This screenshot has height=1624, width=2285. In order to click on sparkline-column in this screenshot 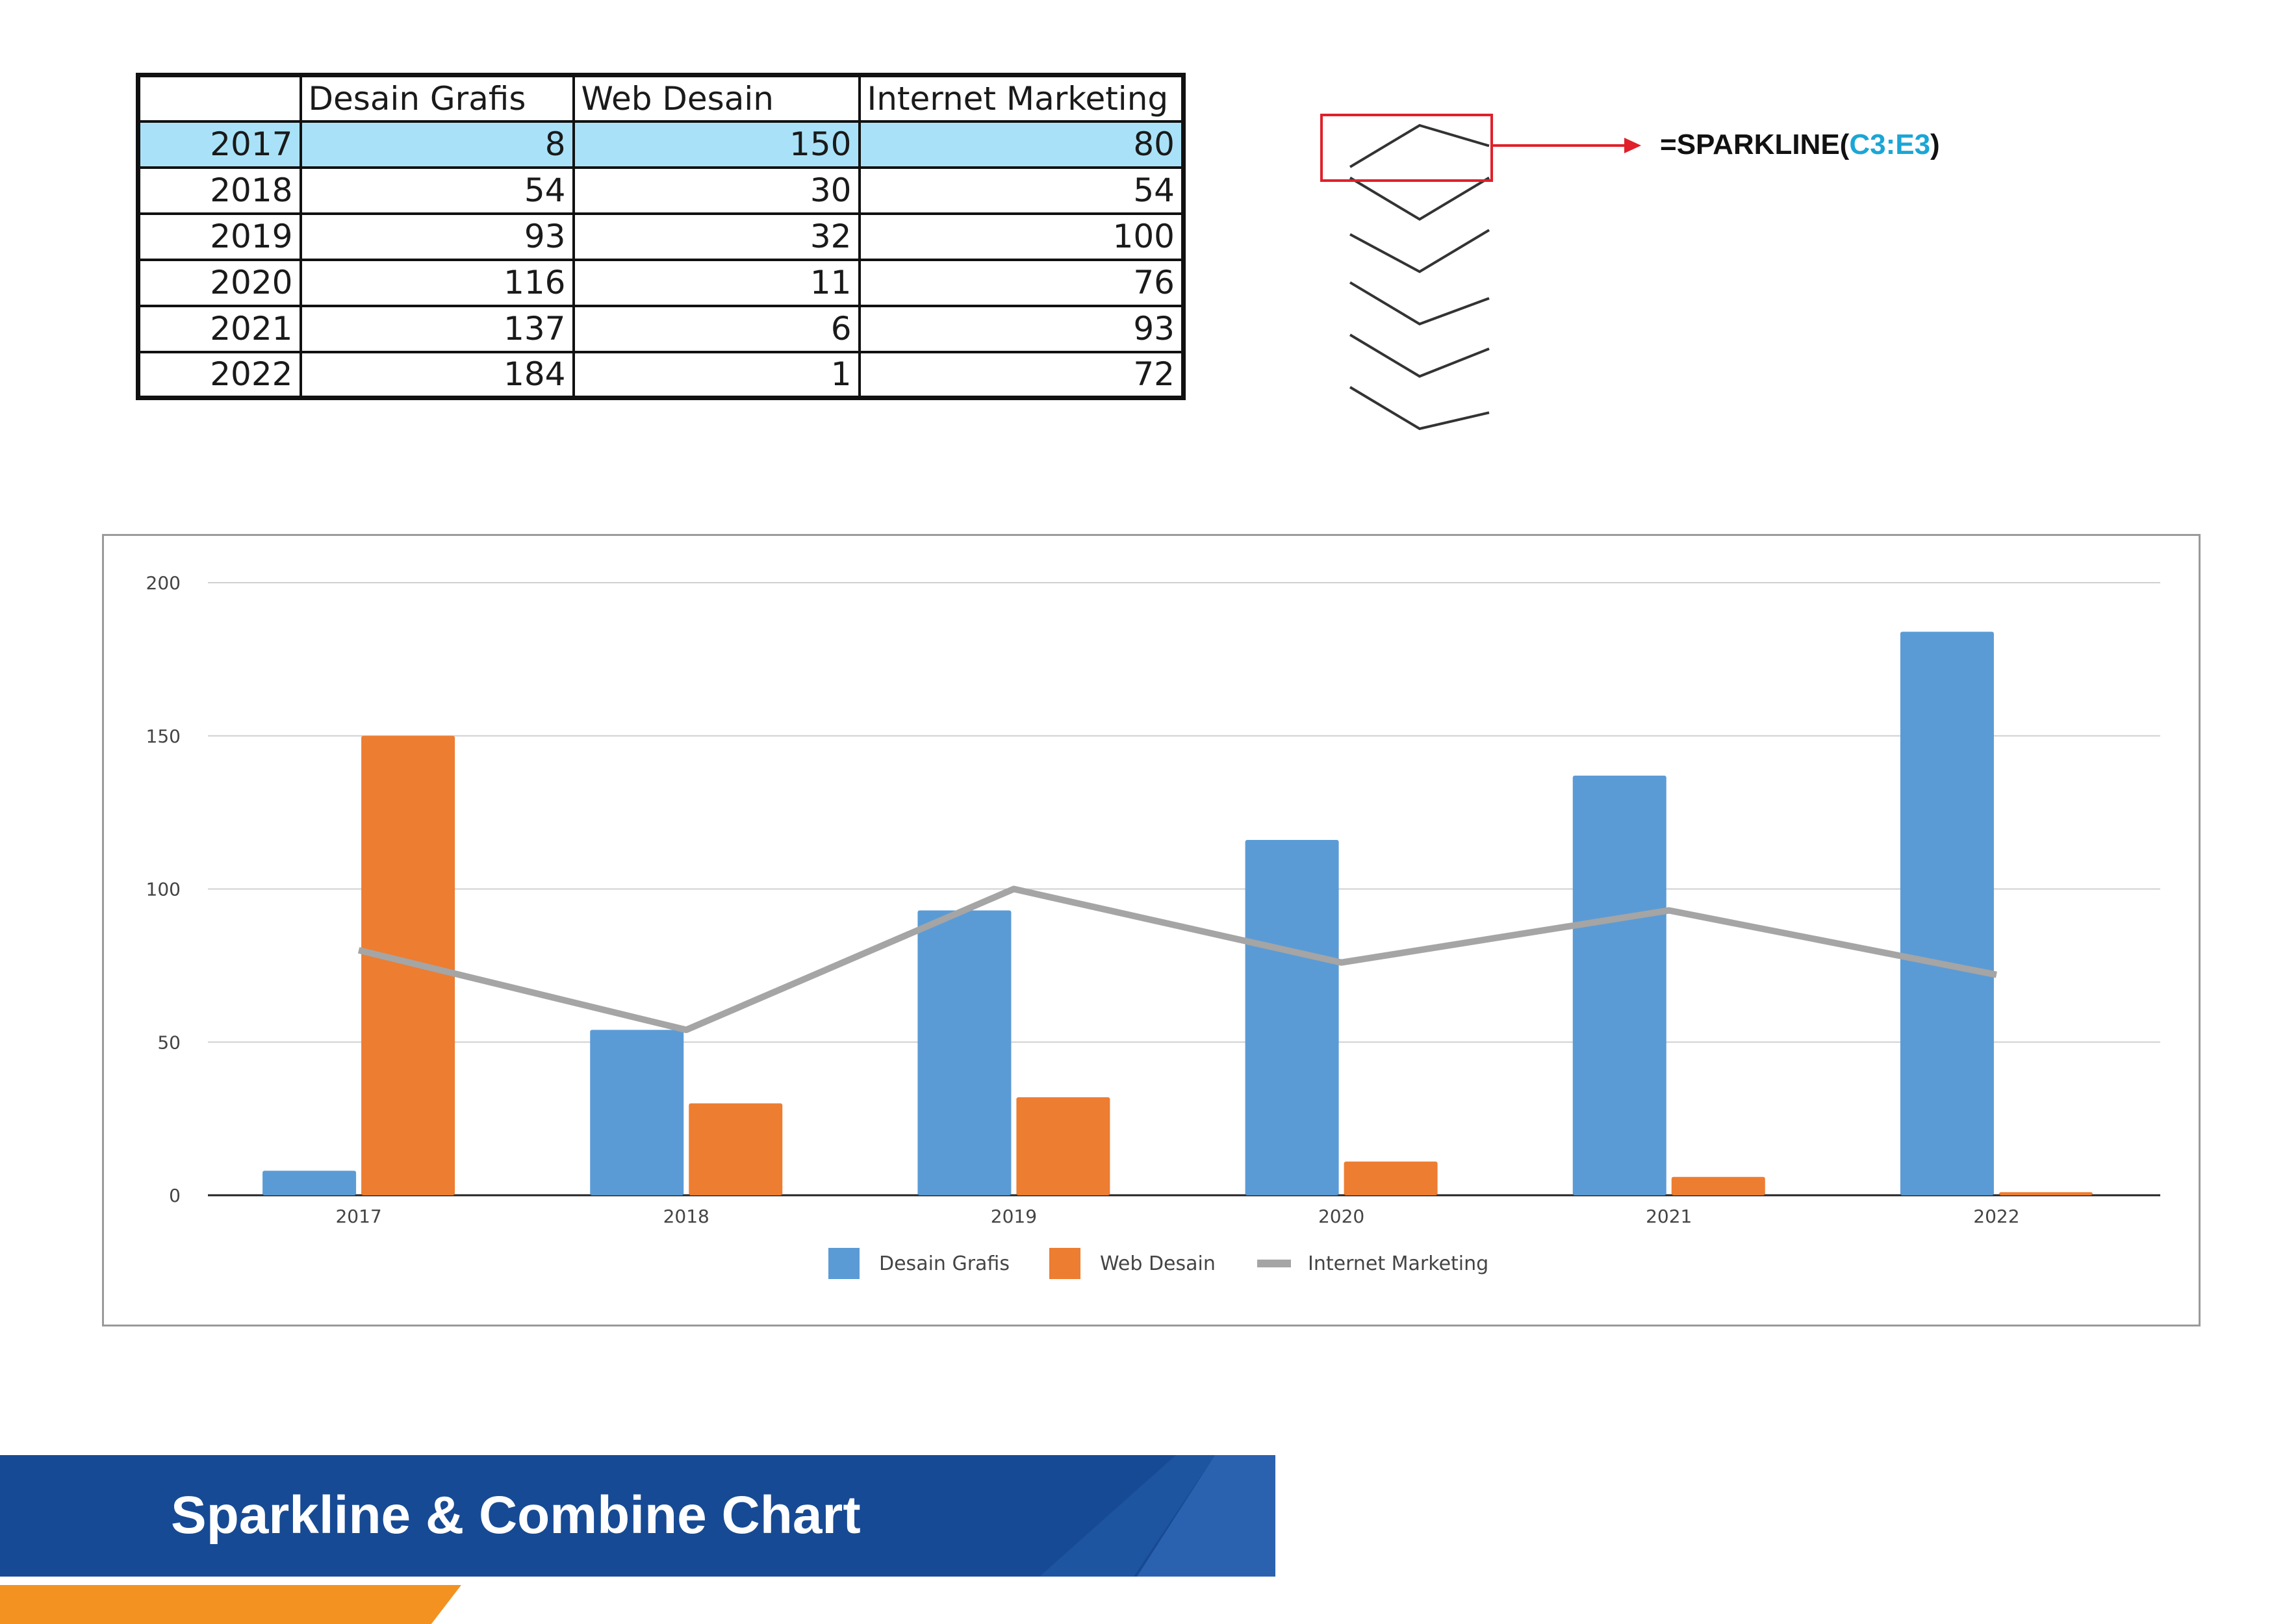, I will do `click(1480, 272)`.